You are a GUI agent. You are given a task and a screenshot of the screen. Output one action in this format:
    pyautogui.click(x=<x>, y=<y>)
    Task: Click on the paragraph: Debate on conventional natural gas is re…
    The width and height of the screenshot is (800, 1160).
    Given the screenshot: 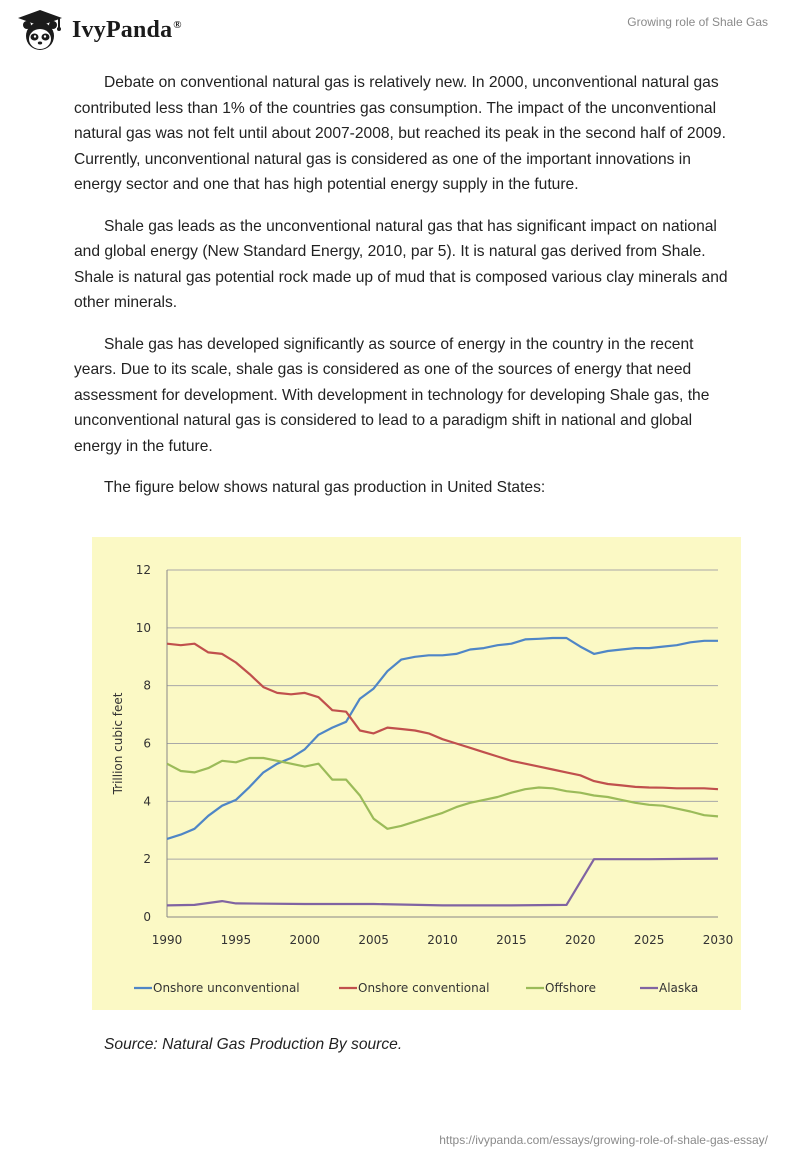 What is the action you would take?
    pyautogui.click(x=400, y=133)
    